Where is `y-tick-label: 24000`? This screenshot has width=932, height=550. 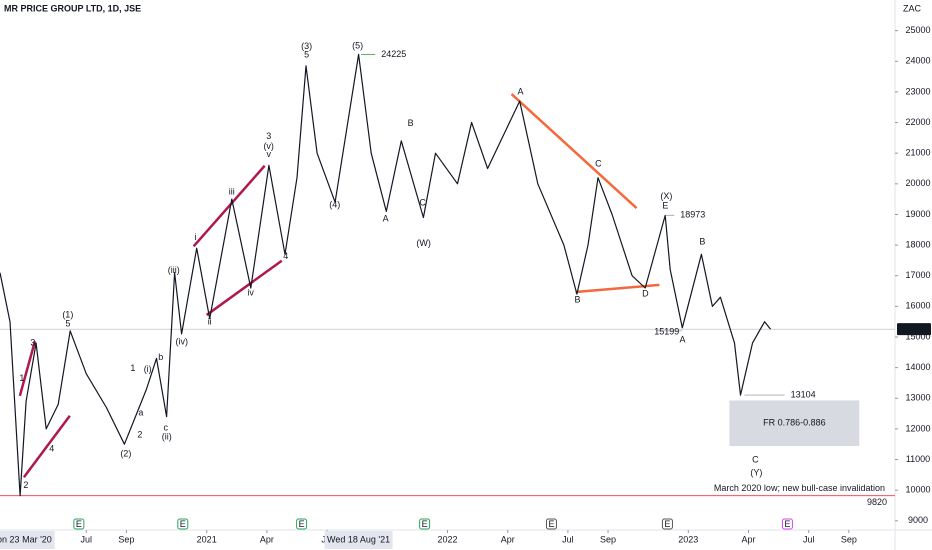 y-tick-label: 24000 is located at coordinates (917, 61).